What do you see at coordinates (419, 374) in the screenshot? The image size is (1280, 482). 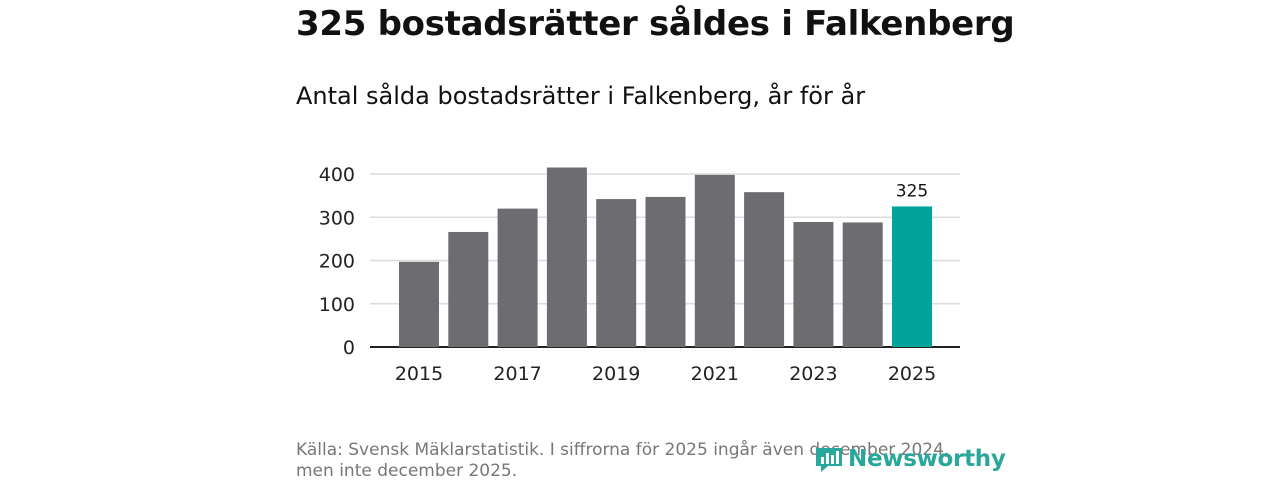 I see `x-tick-label: 2015` at bounding box center [419, 374].